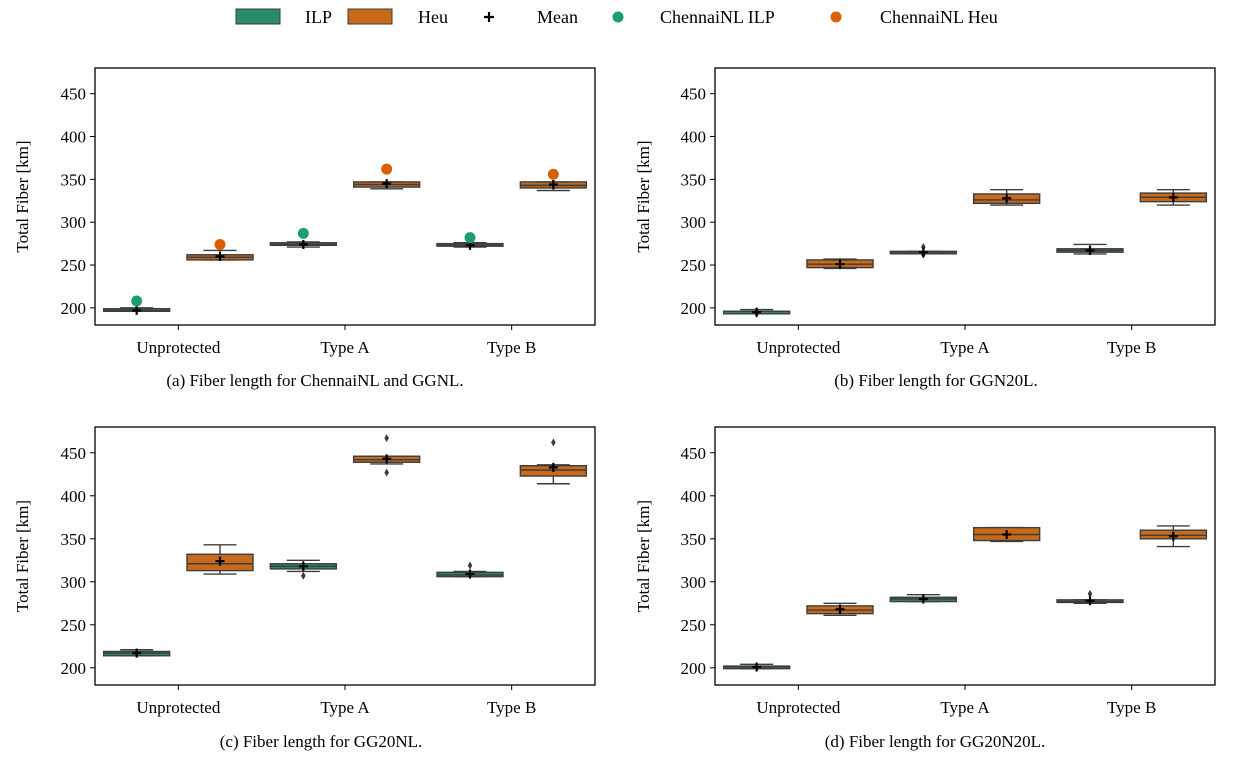 The image size is (1238, 758). I want to click on chennai-heu-dot, so click(220, 244).